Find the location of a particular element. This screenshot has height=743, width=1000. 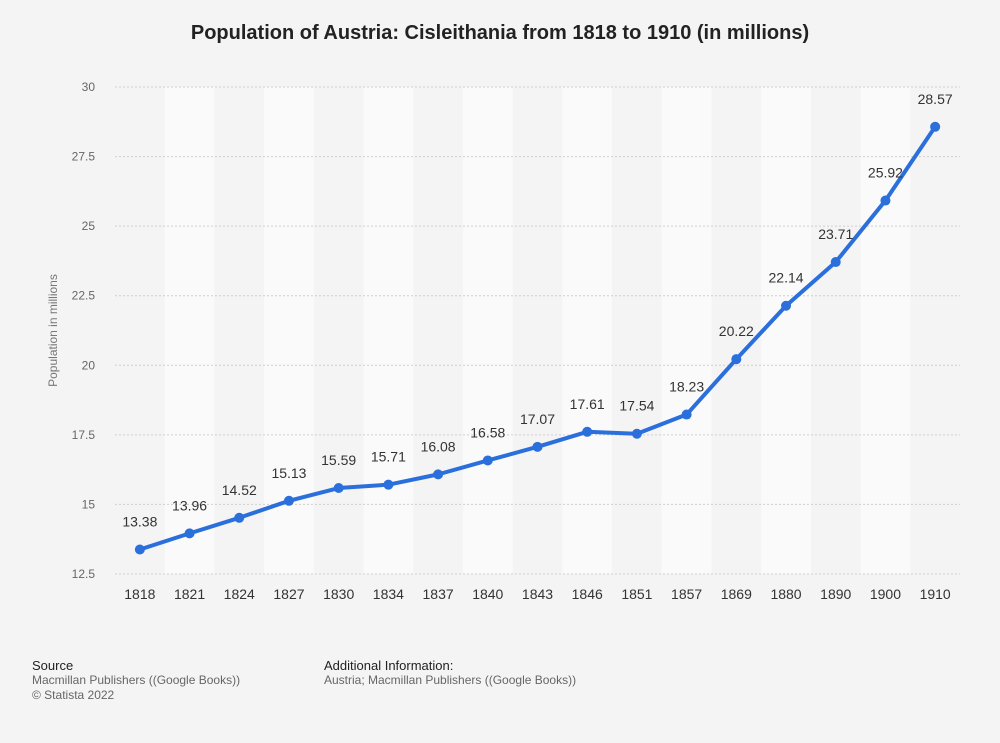

data-label: 13.38 is located at coordinates (139, 522).